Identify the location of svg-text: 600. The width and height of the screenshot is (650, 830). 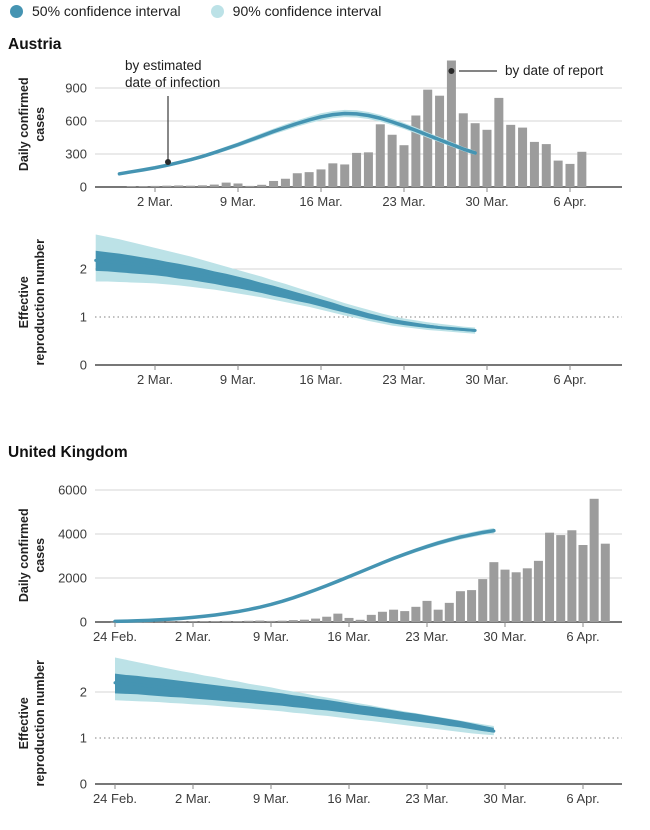
(76, 121).